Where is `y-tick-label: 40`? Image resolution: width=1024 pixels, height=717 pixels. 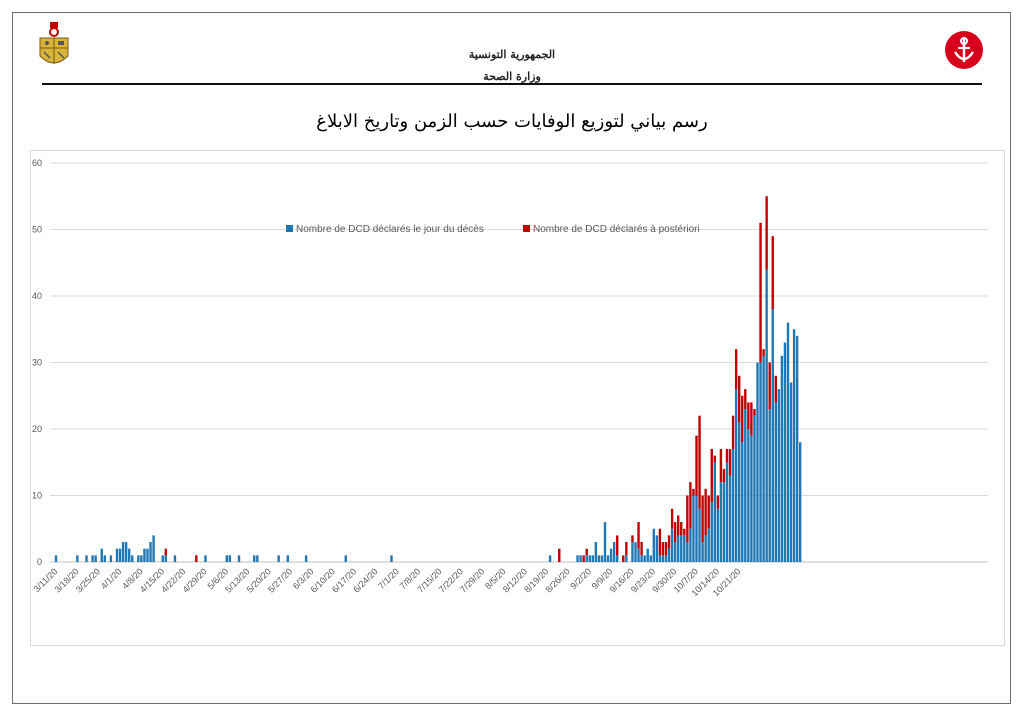 y-tick-label: 40 is located at coordinates (37, 296).